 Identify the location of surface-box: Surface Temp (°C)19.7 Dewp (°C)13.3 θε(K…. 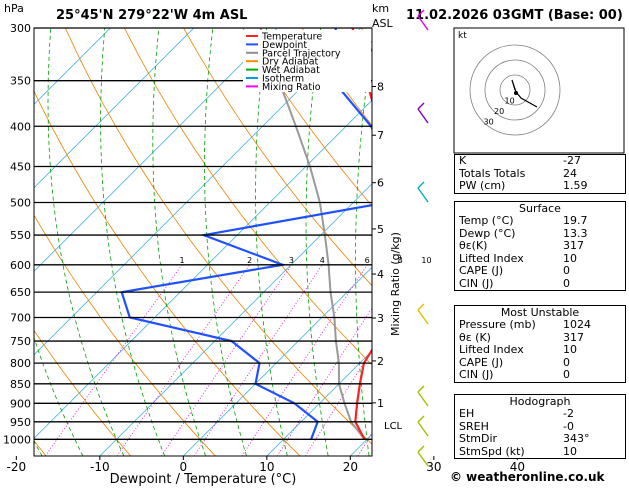
(540, 246).